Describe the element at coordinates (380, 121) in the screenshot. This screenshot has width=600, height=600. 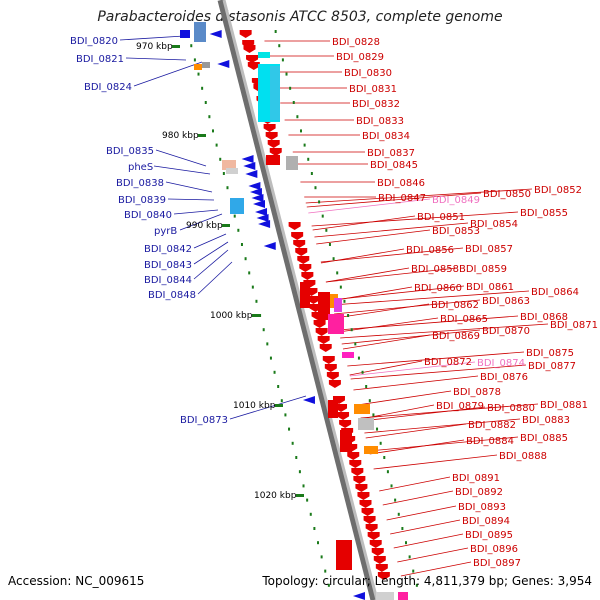
I see `right-gene-label: BDI_0833` at that location.